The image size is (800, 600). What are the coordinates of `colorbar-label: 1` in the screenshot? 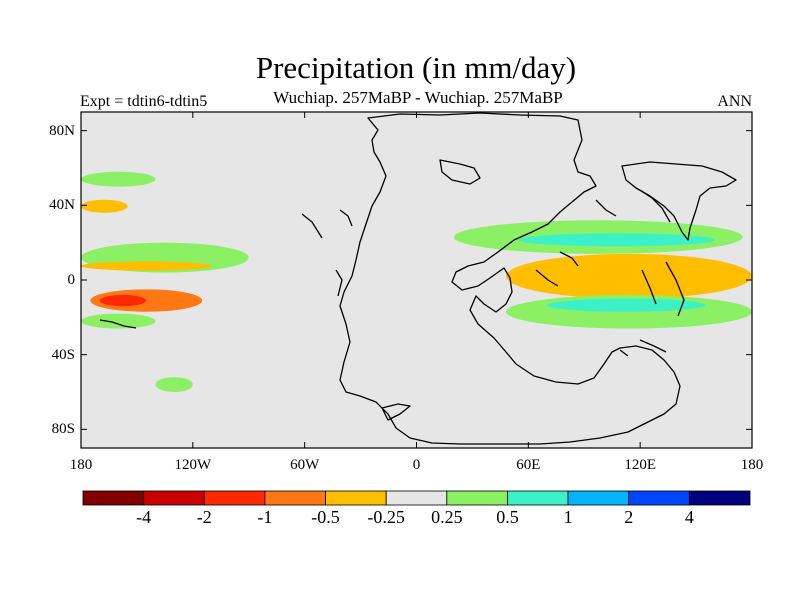 It's located at (568, 517).